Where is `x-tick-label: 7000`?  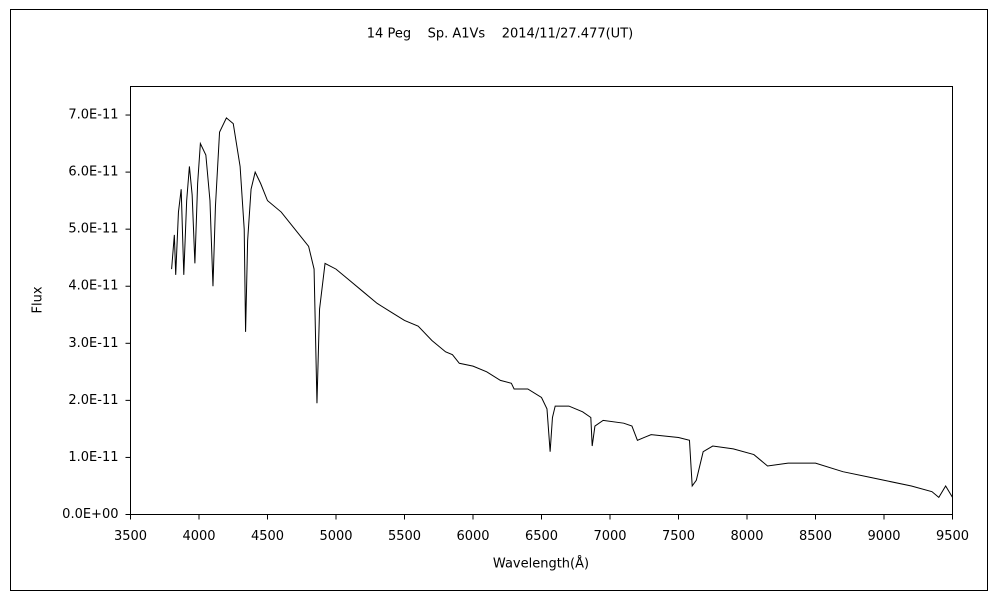
x-tick-label: 7000 is located at coordinates (609, 536).